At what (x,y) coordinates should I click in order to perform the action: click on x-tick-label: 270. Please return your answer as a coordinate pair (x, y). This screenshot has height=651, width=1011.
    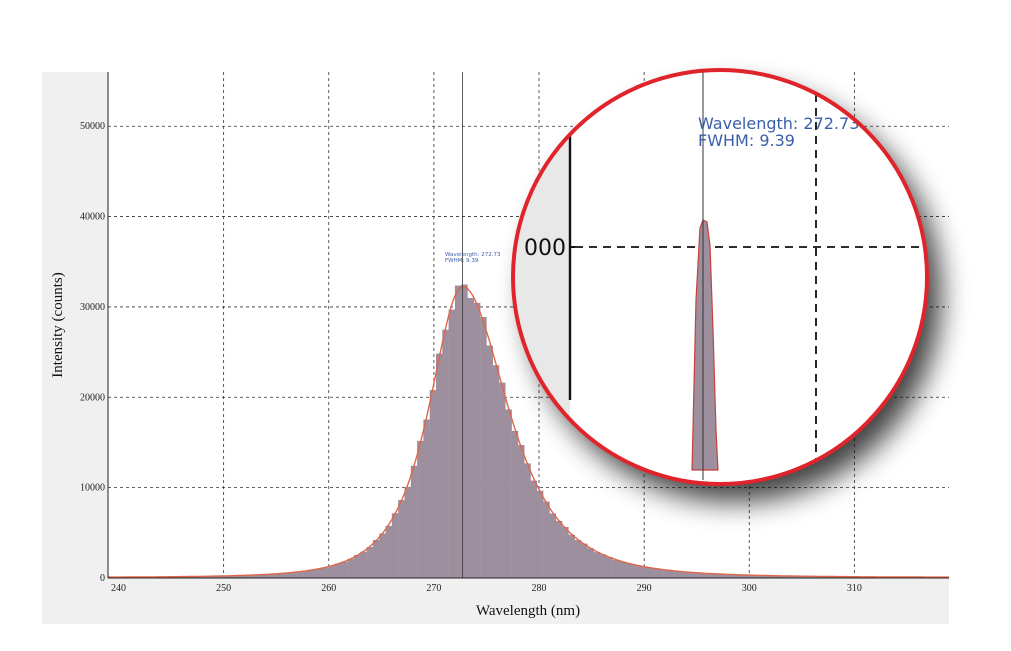
    Looking at the image, I should click on (433, 588).